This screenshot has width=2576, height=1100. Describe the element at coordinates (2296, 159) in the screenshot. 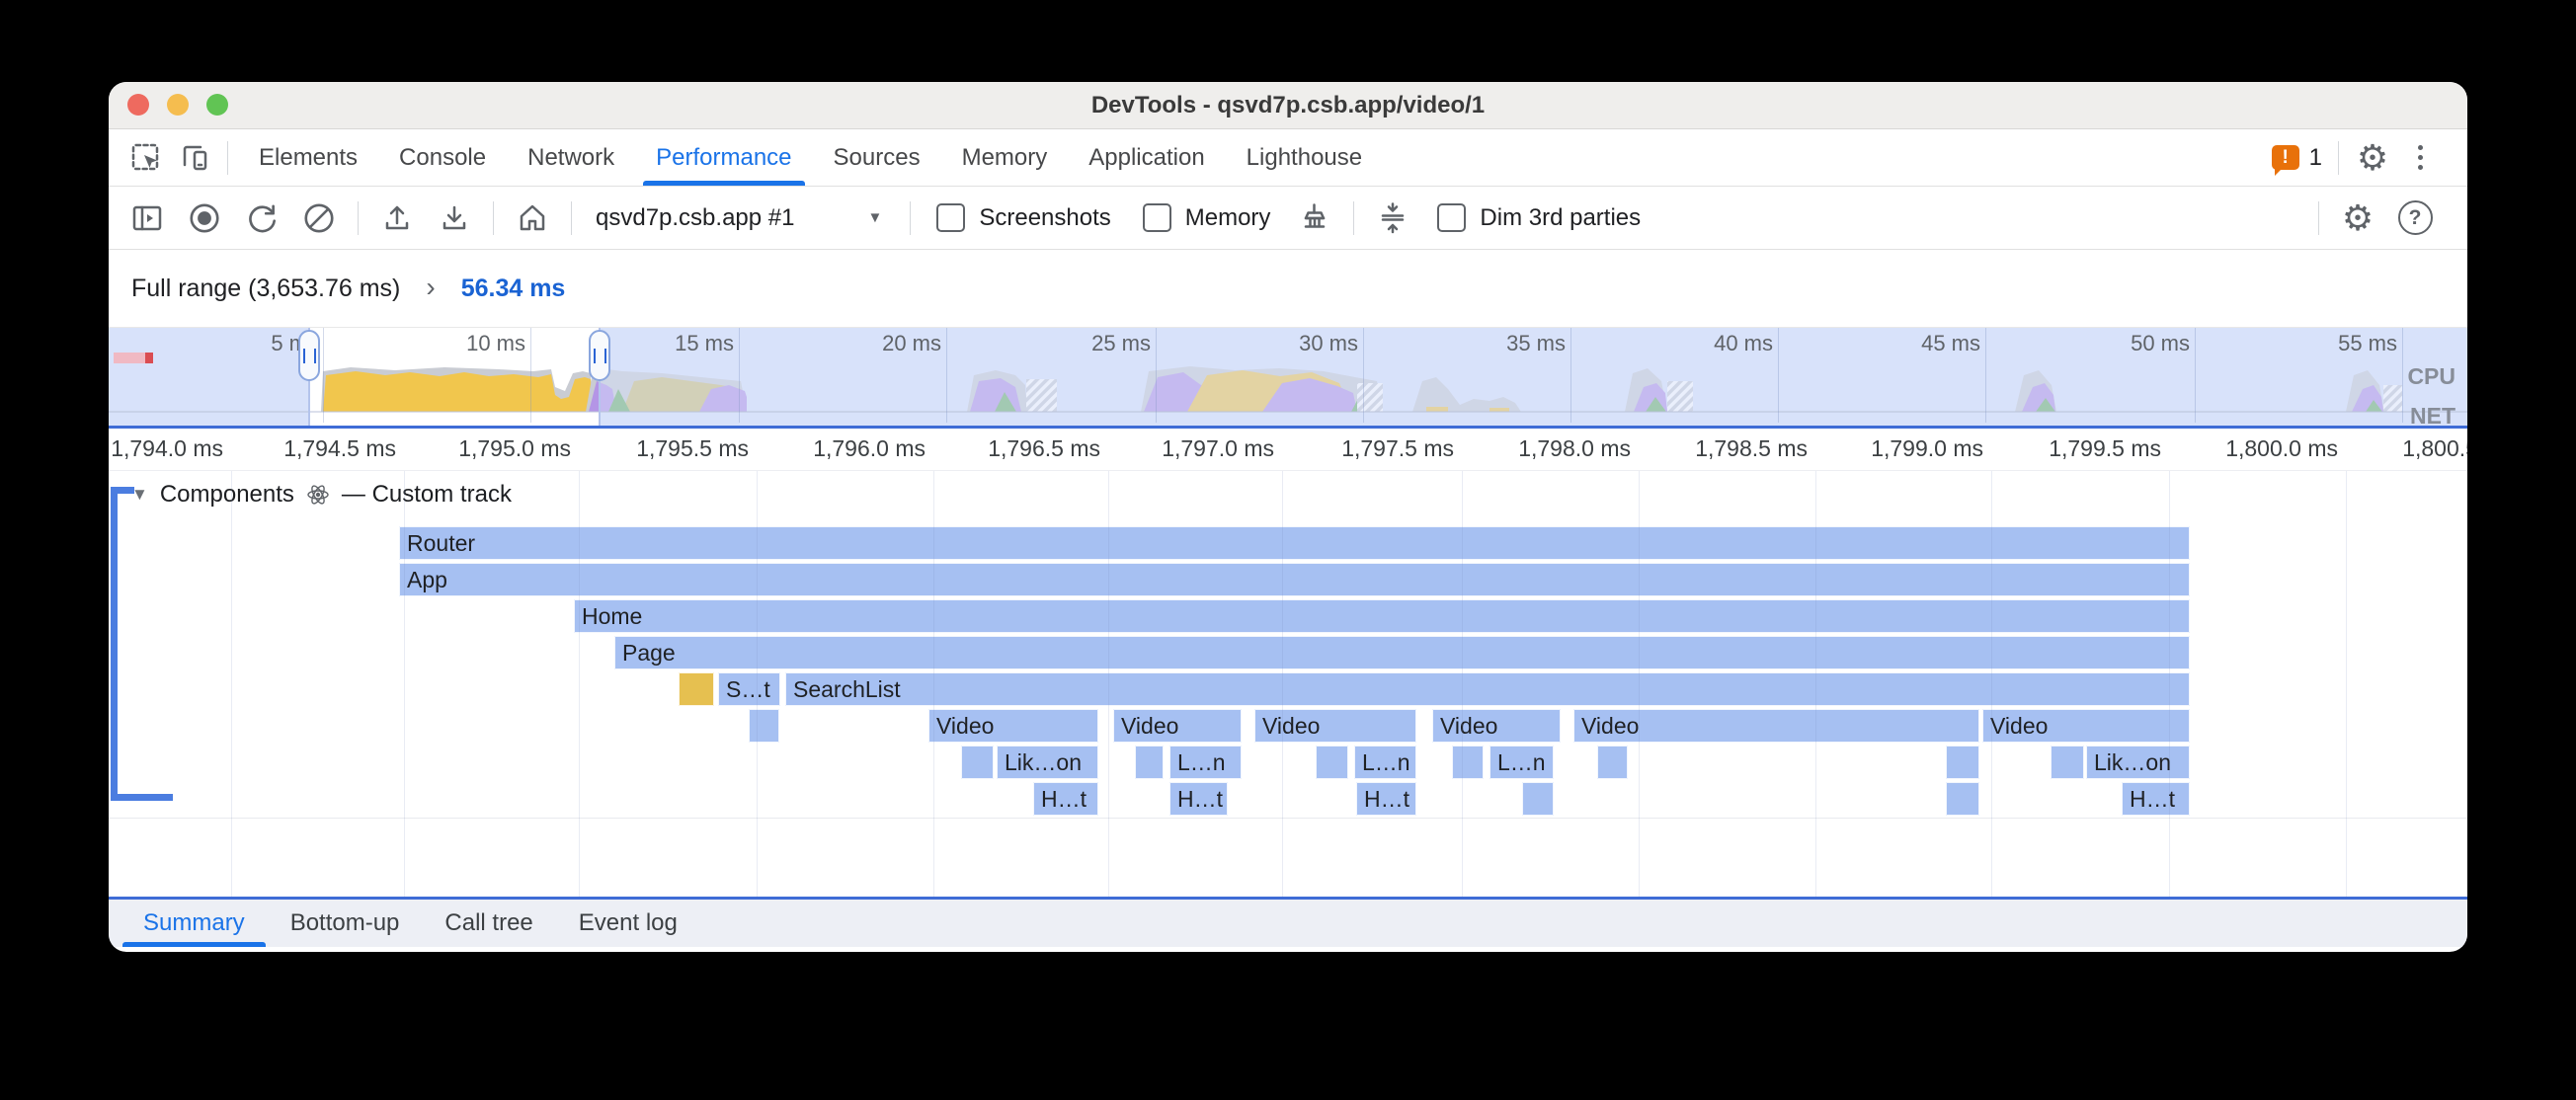

I see `issues-counter: ! 1` at that location.